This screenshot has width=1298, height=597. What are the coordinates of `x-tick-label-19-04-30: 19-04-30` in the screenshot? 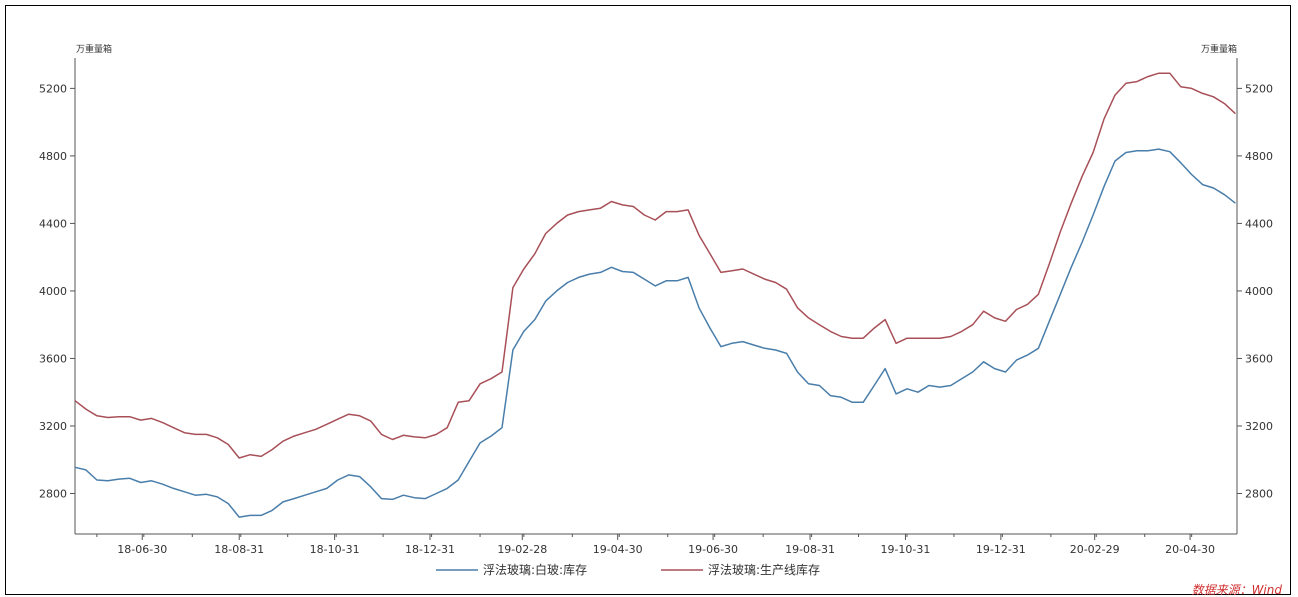 It's located at (618, 549).